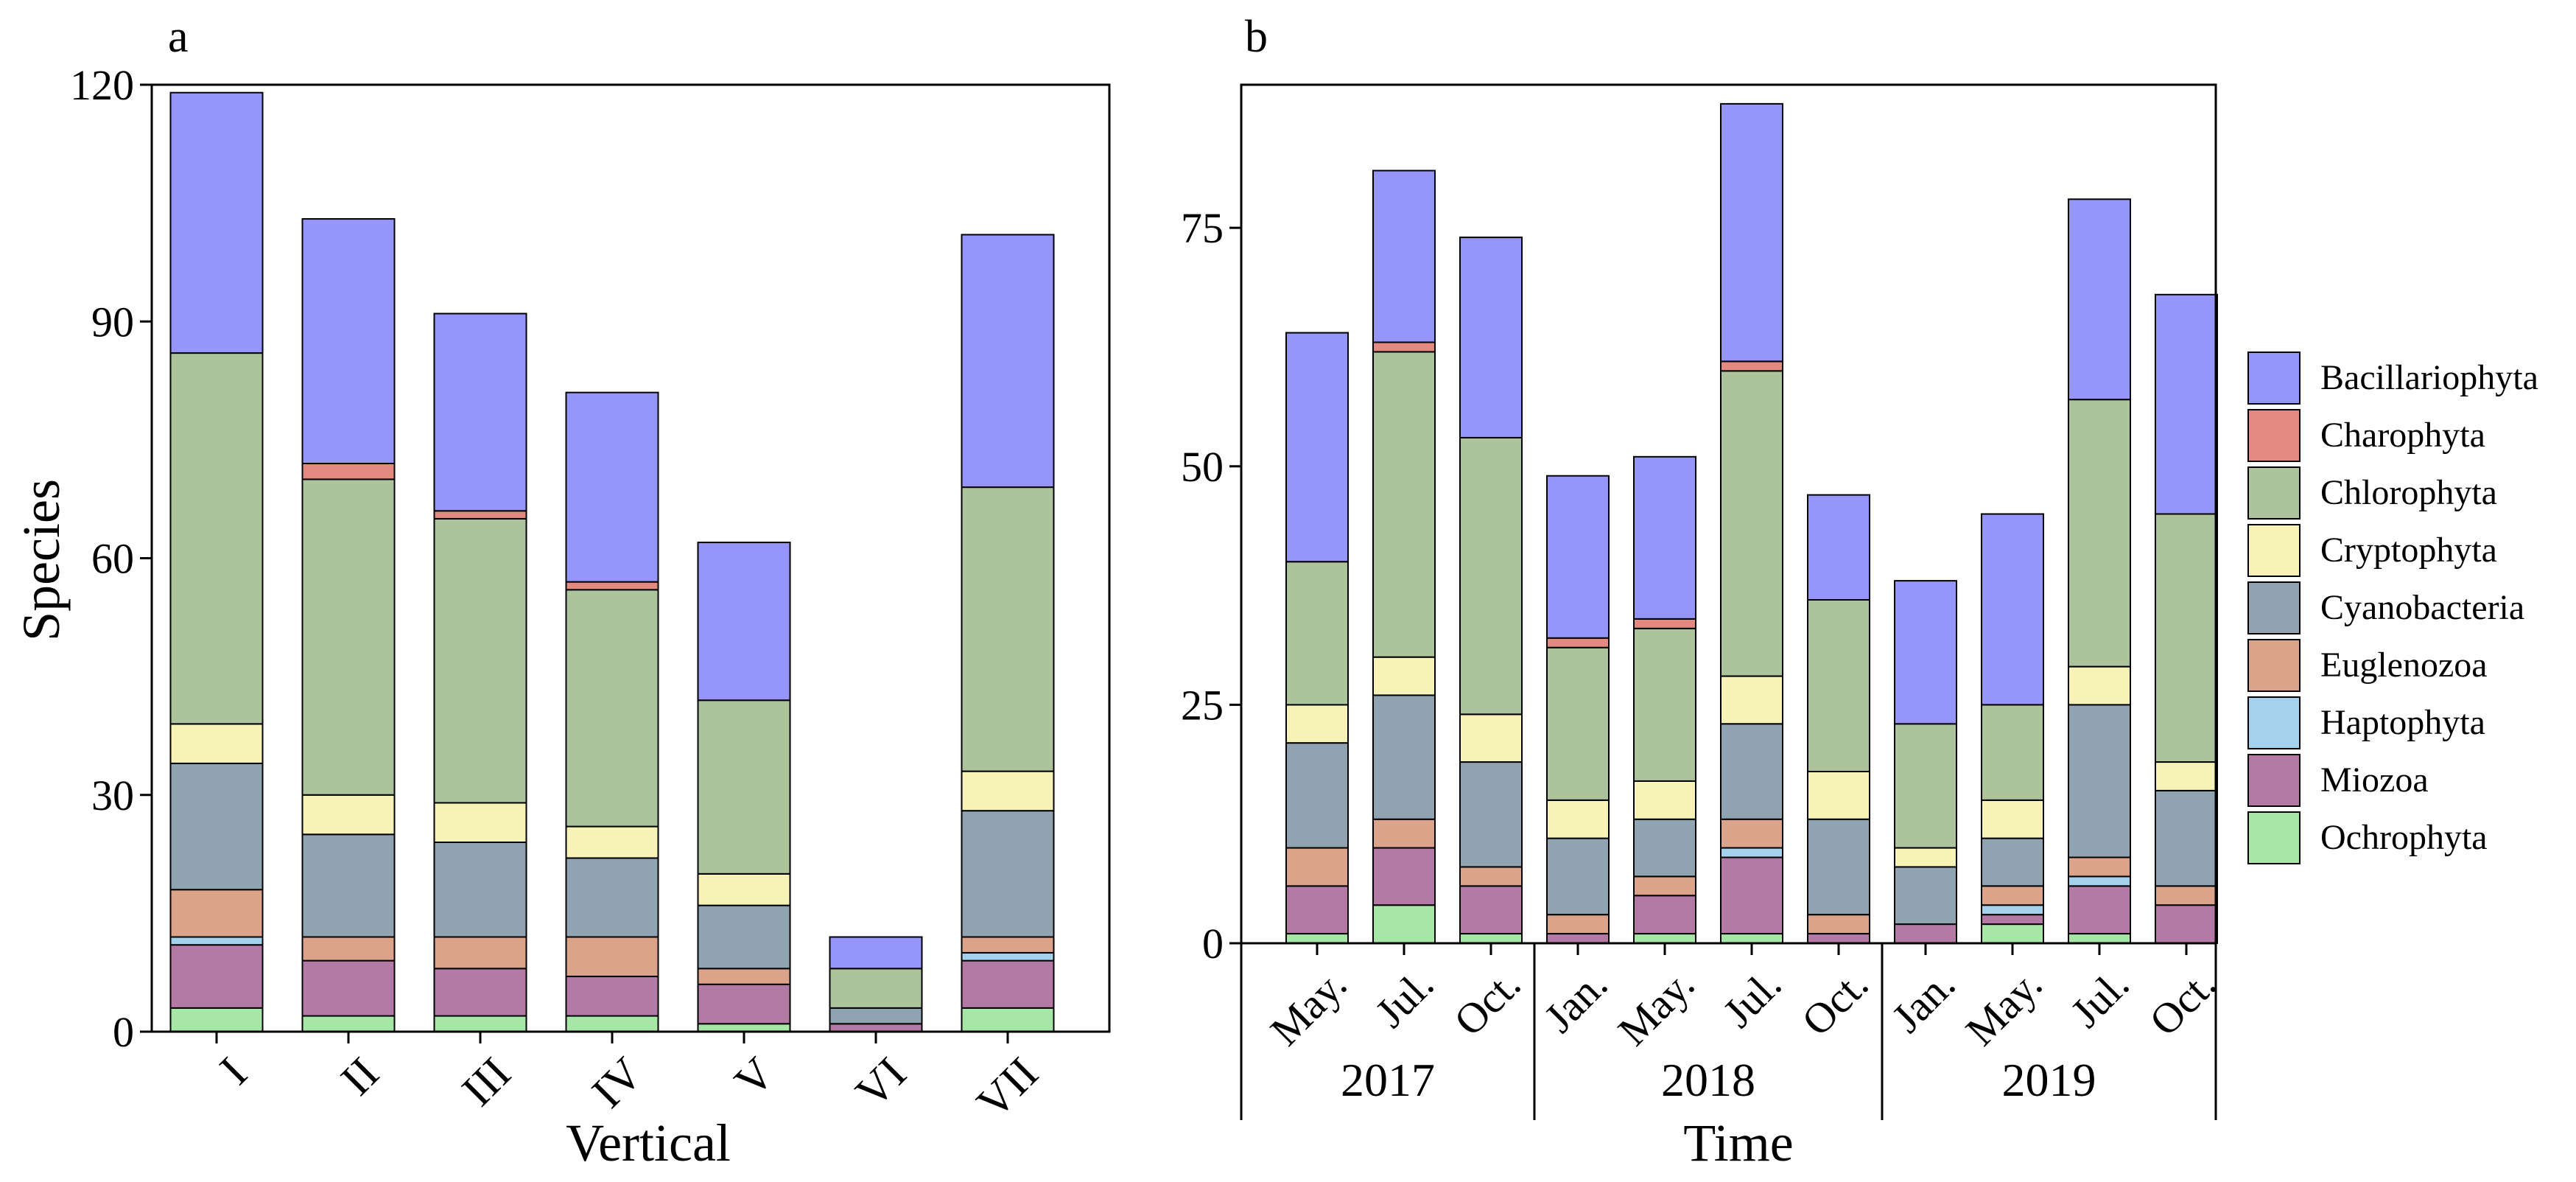 The height and width of the screenshot is (1182, 2576). I want to click on legend-label-cyanobacteria: Cyanobacteria, so click(2422, 607).